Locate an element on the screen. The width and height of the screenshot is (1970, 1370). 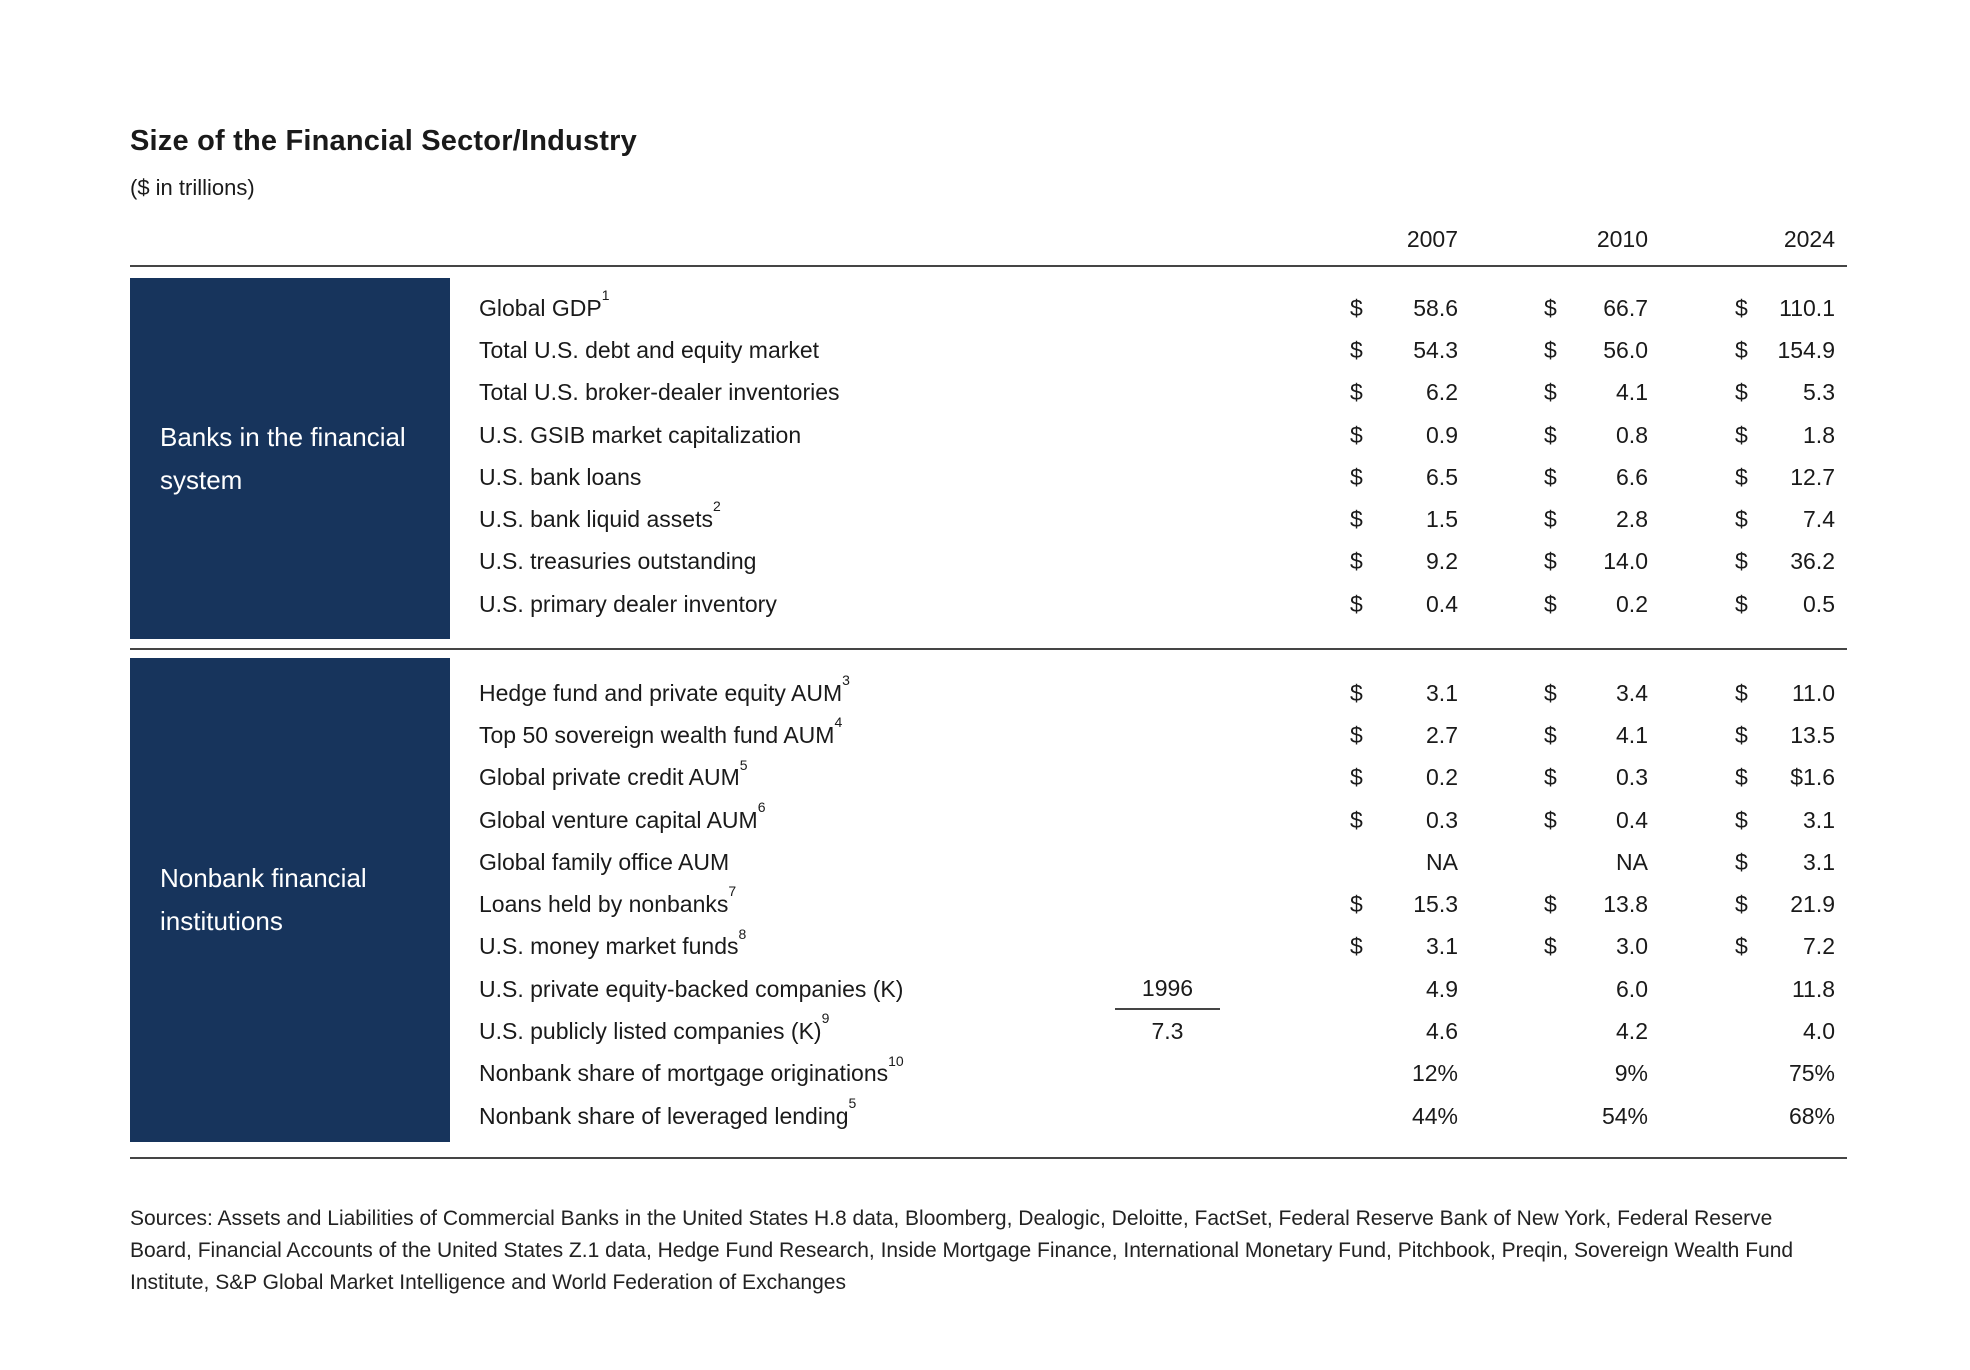
value-number: 0.5 is located at coordinates (1819, 603).